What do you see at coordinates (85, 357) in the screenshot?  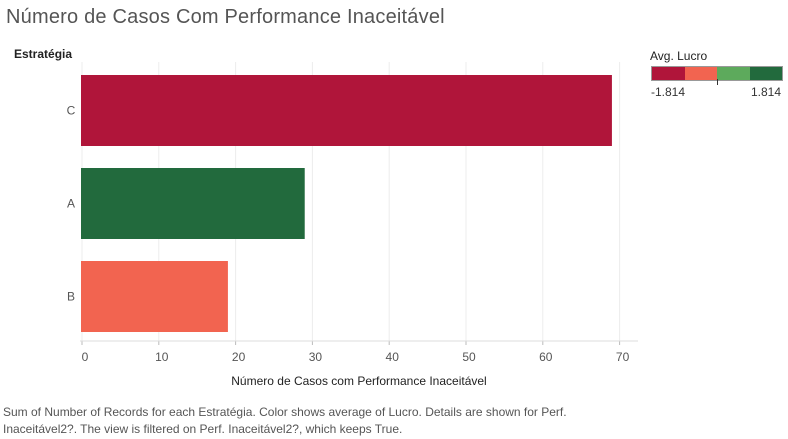 I see `x-tick-label: 0` at bounding box center [85, 357].